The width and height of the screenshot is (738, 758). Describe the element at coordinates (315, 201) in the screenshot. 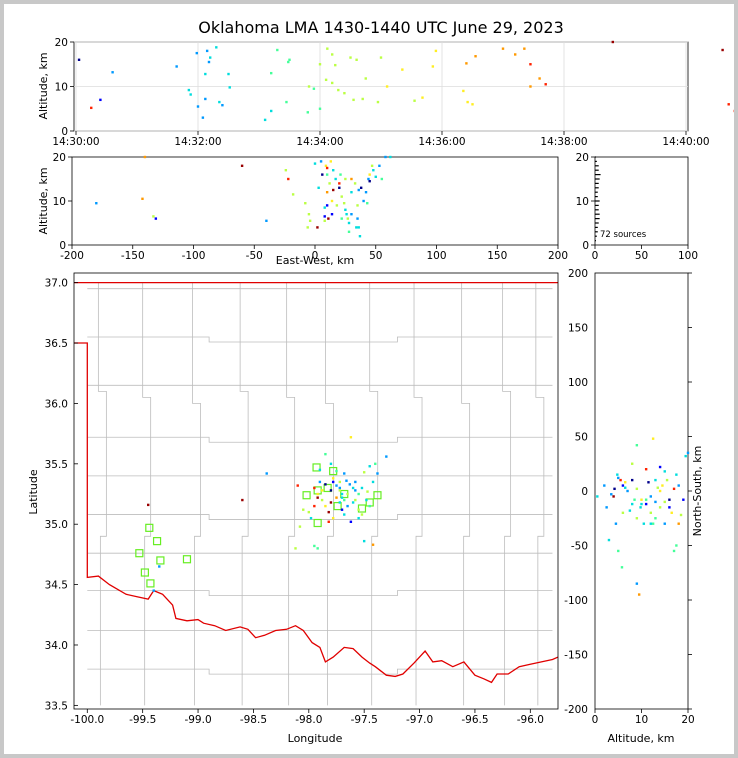

I see `eastwest-altitude-axes` at that location.